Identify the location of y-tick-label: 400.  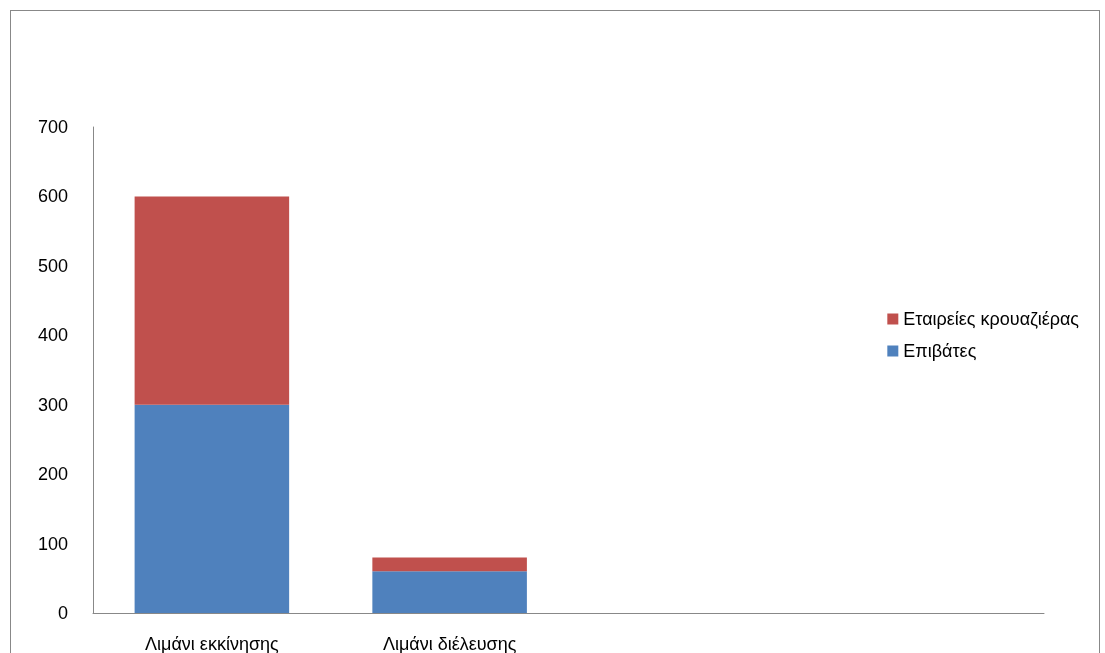
(52, 335).